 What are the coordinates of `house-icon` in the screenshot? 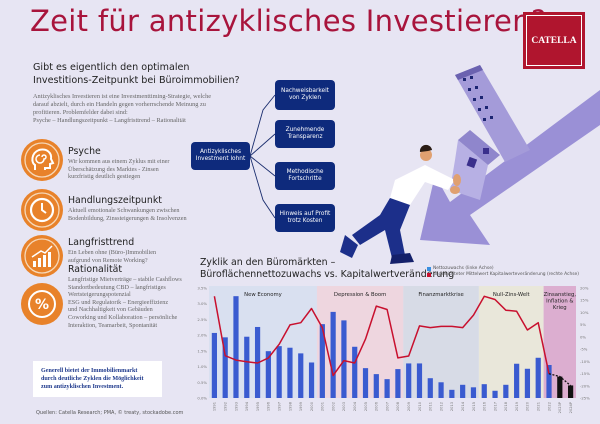 It's located at (475, 165).